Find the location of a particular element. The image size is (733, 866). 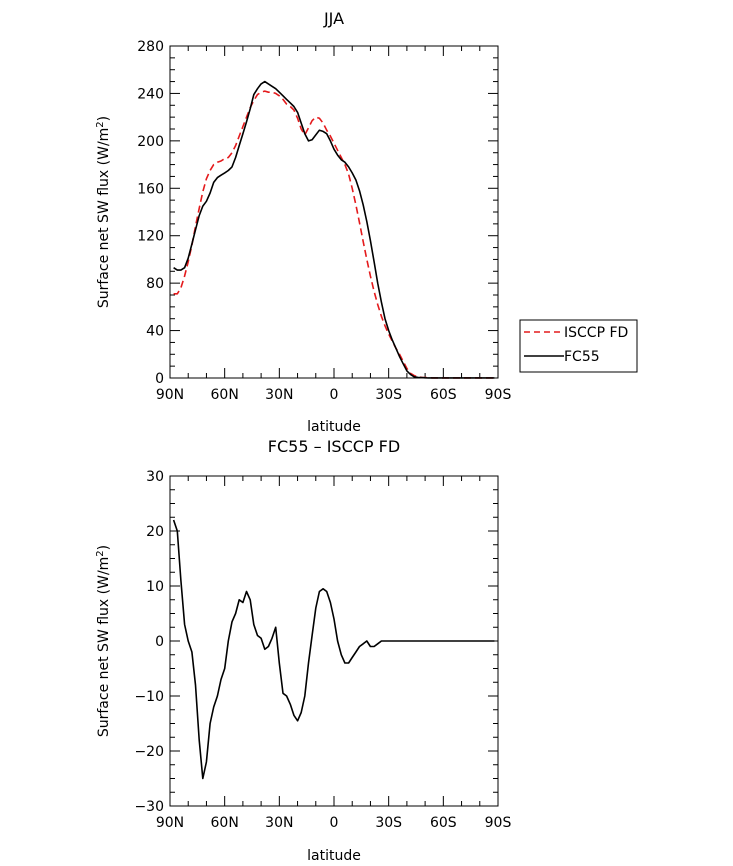

top-series-line-isccp-fd is located at coordinates (334, 234).